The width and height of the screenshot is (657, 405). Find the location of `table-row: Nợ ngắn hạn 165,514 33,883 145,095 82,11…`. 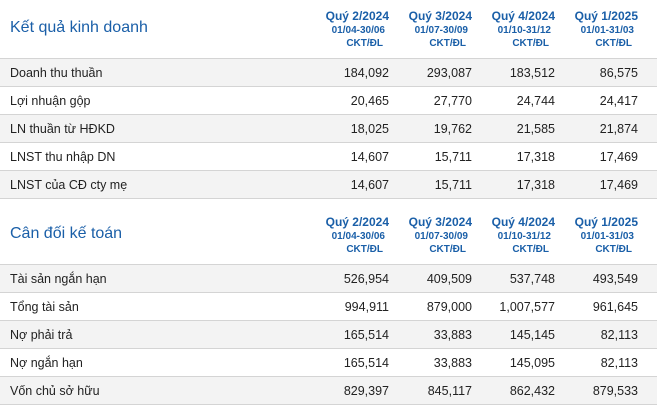

table-row: Nợ ngắn hạn 165,514 33,883 145,095 82,11… is located at coordinates (328, 363).